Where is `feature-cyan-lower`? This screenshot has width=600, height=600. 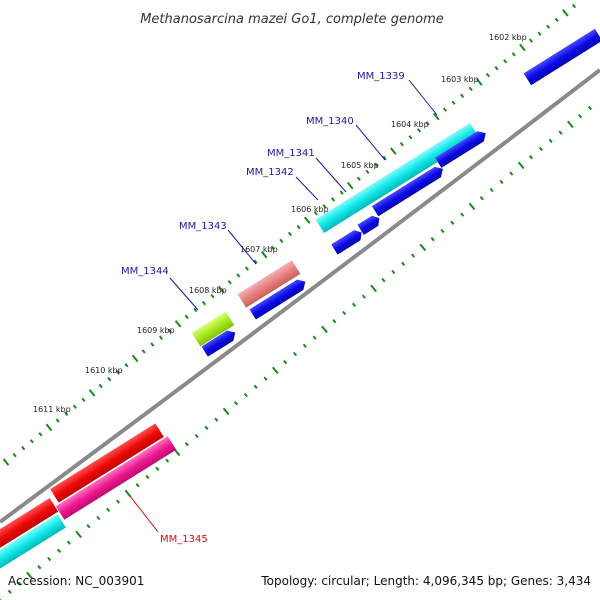
feature-cyan-lower is located at coordinates (33, 543).